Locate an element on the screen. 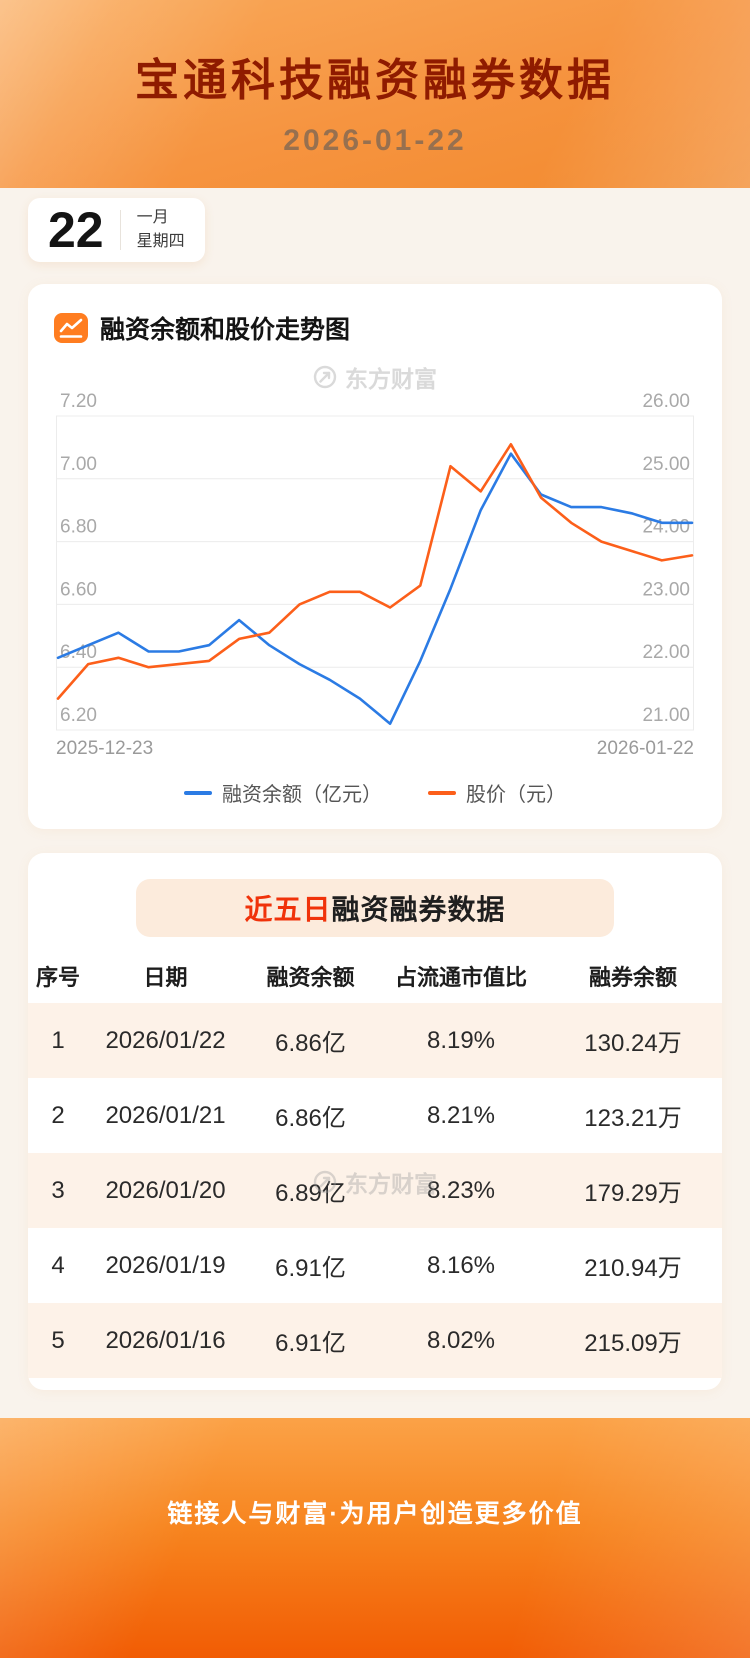 The height and width of the screenshot is (1658, 750). table-cell: 1 is located at coordinates (58, 1040).